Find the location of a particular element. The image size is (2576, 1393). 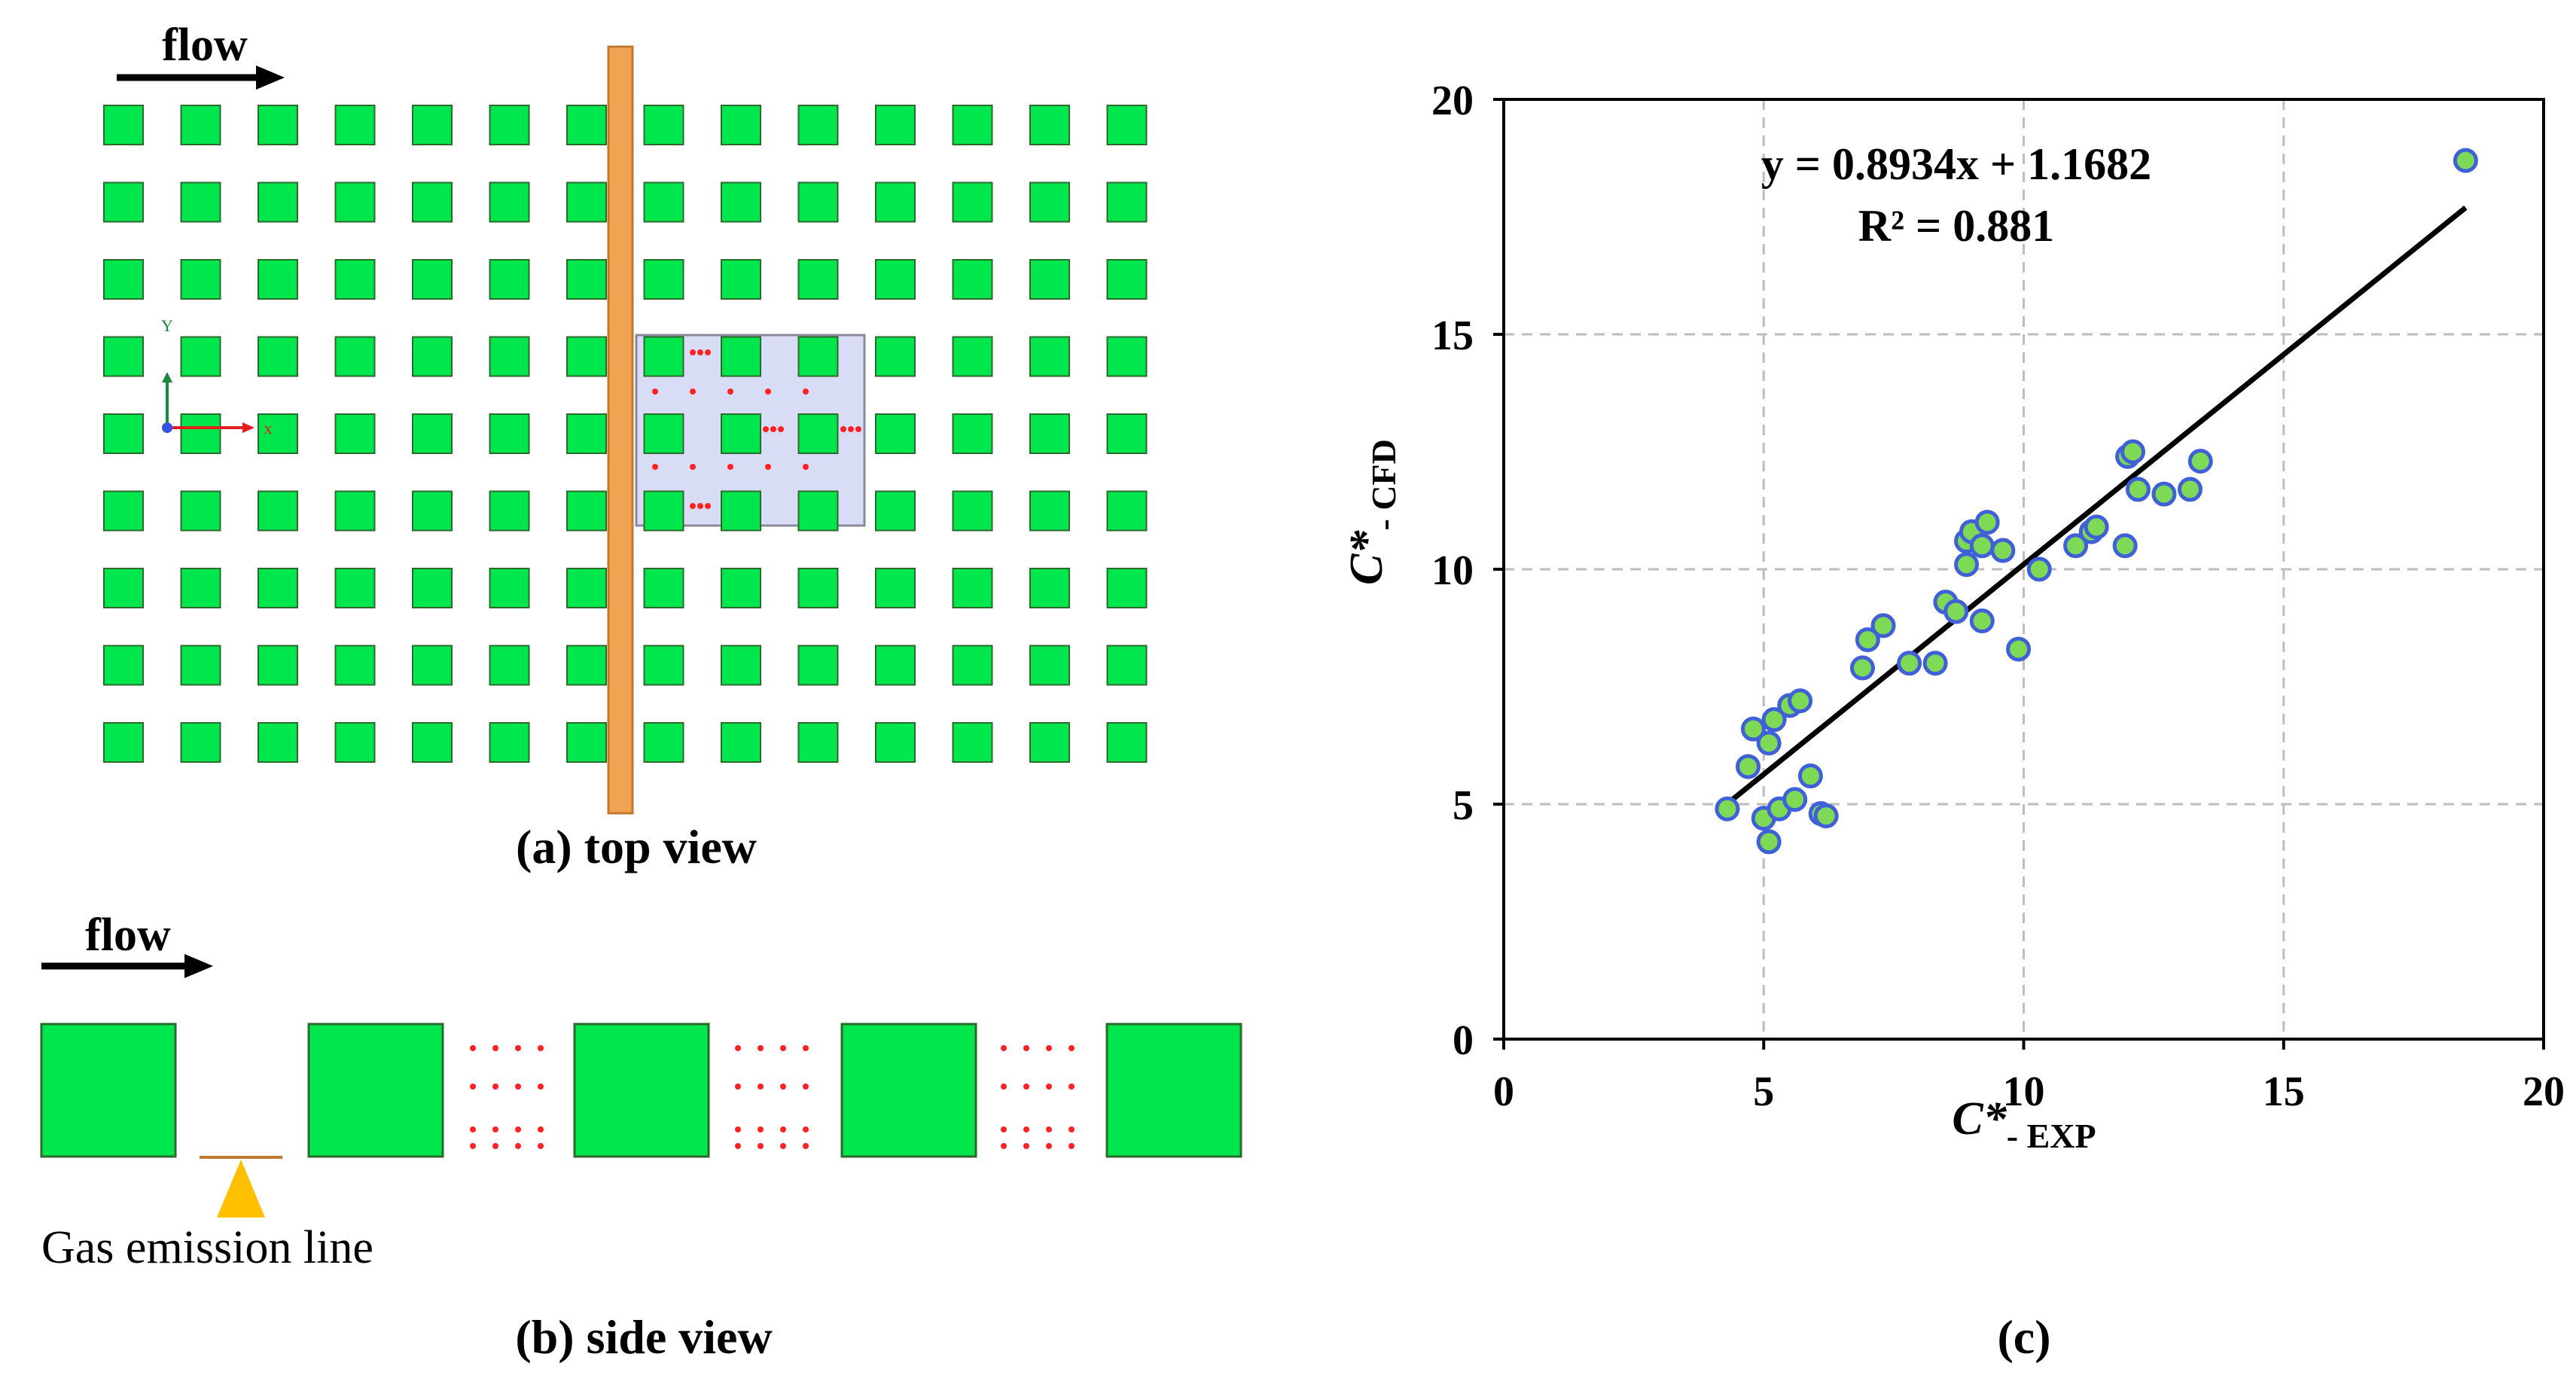

caption-a: (a) top view is located at coordinates (636, 846).